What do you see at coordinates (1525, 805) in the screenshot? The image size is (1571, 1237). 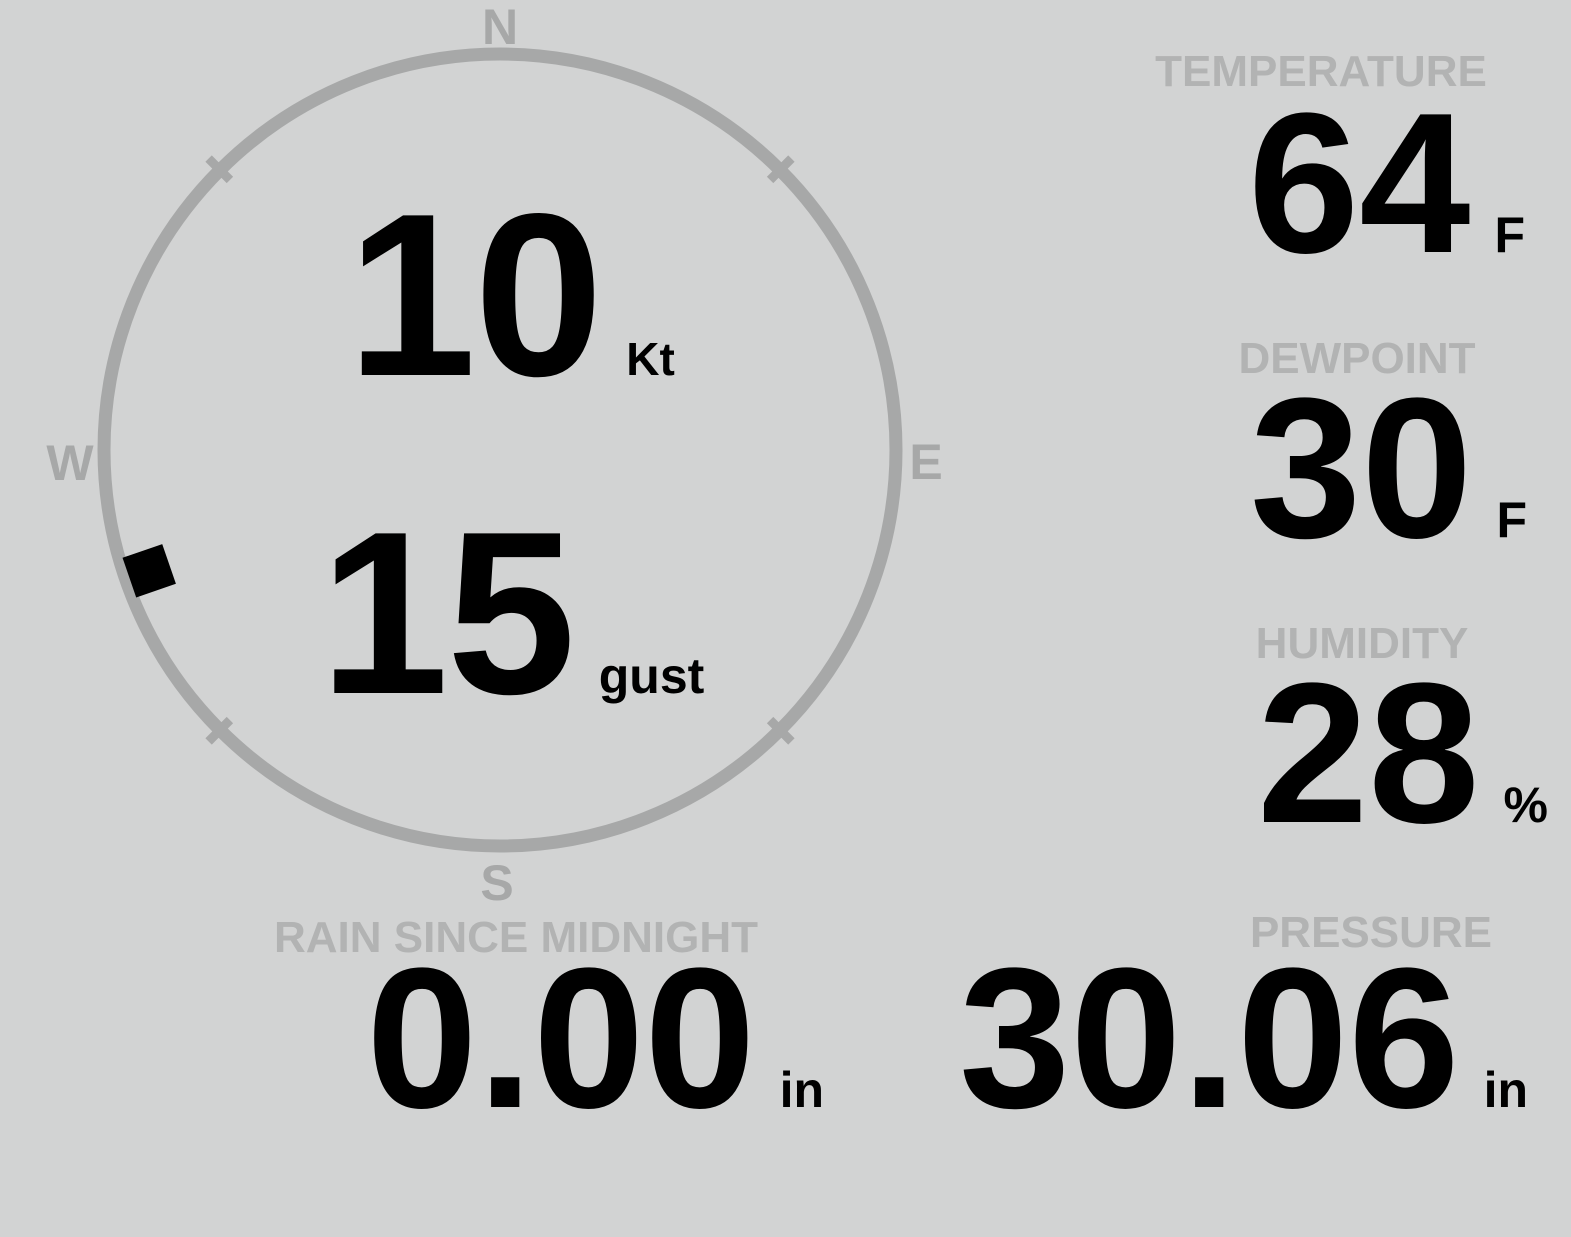 I see `humidity-unit: %` at bounding box center [1525, 805].